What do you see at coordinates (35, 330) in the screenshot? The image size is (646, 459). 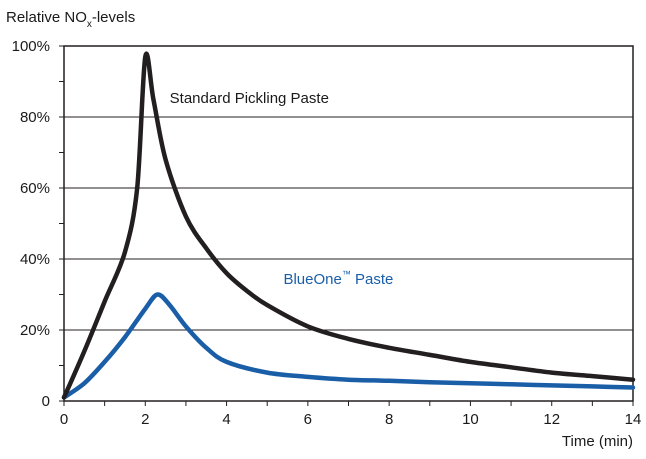 I see `y-tick-label: 20%` at bounding box center [35, 330].